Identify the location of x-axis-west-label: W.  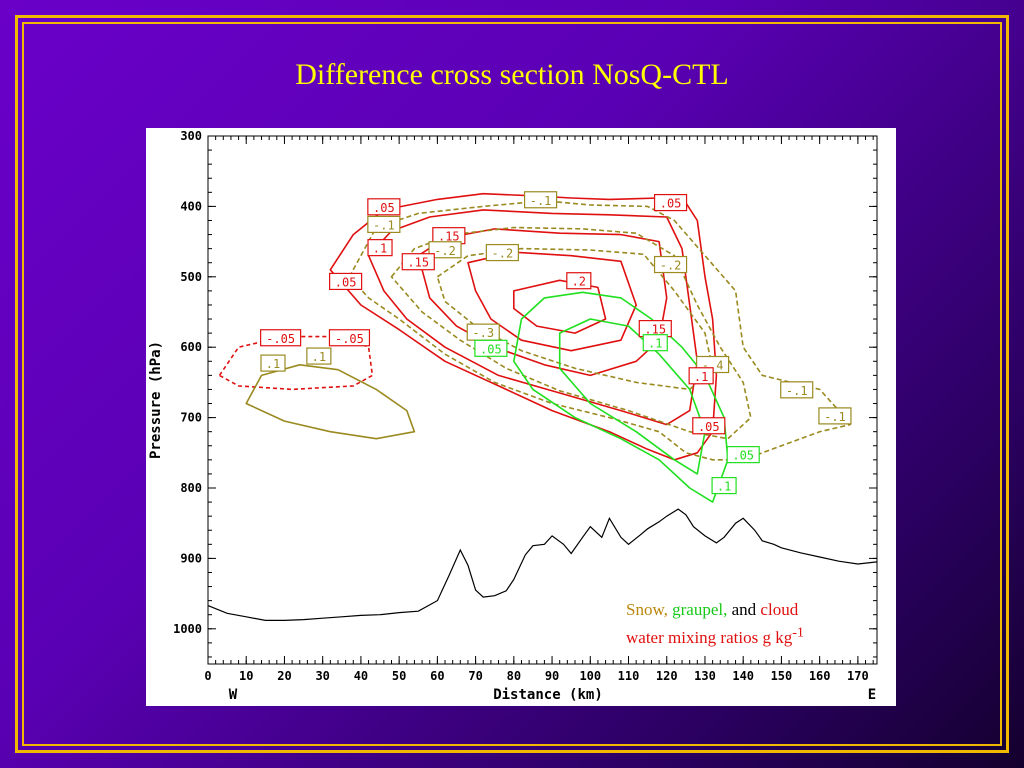
(233, 695).